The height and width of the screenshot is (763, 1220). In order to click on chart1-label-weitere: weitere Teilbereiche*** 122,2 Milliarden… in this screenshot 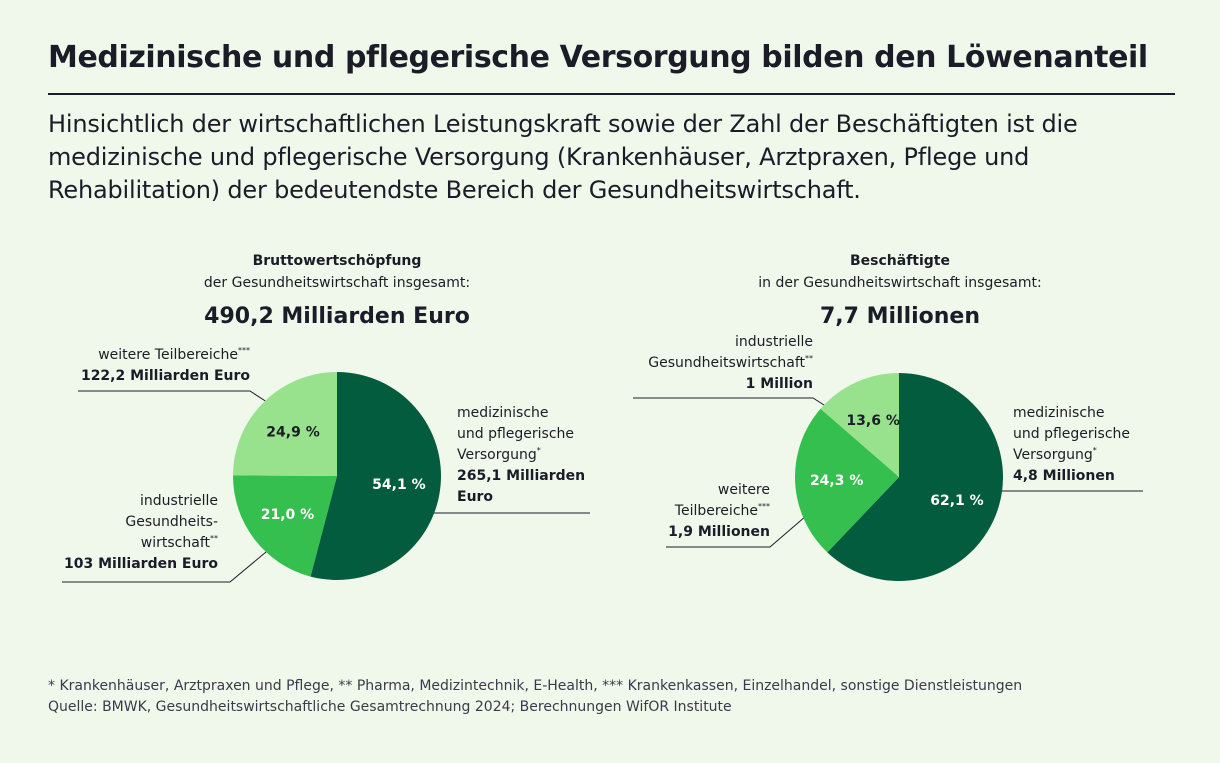, I will do `click(165, 365)`.